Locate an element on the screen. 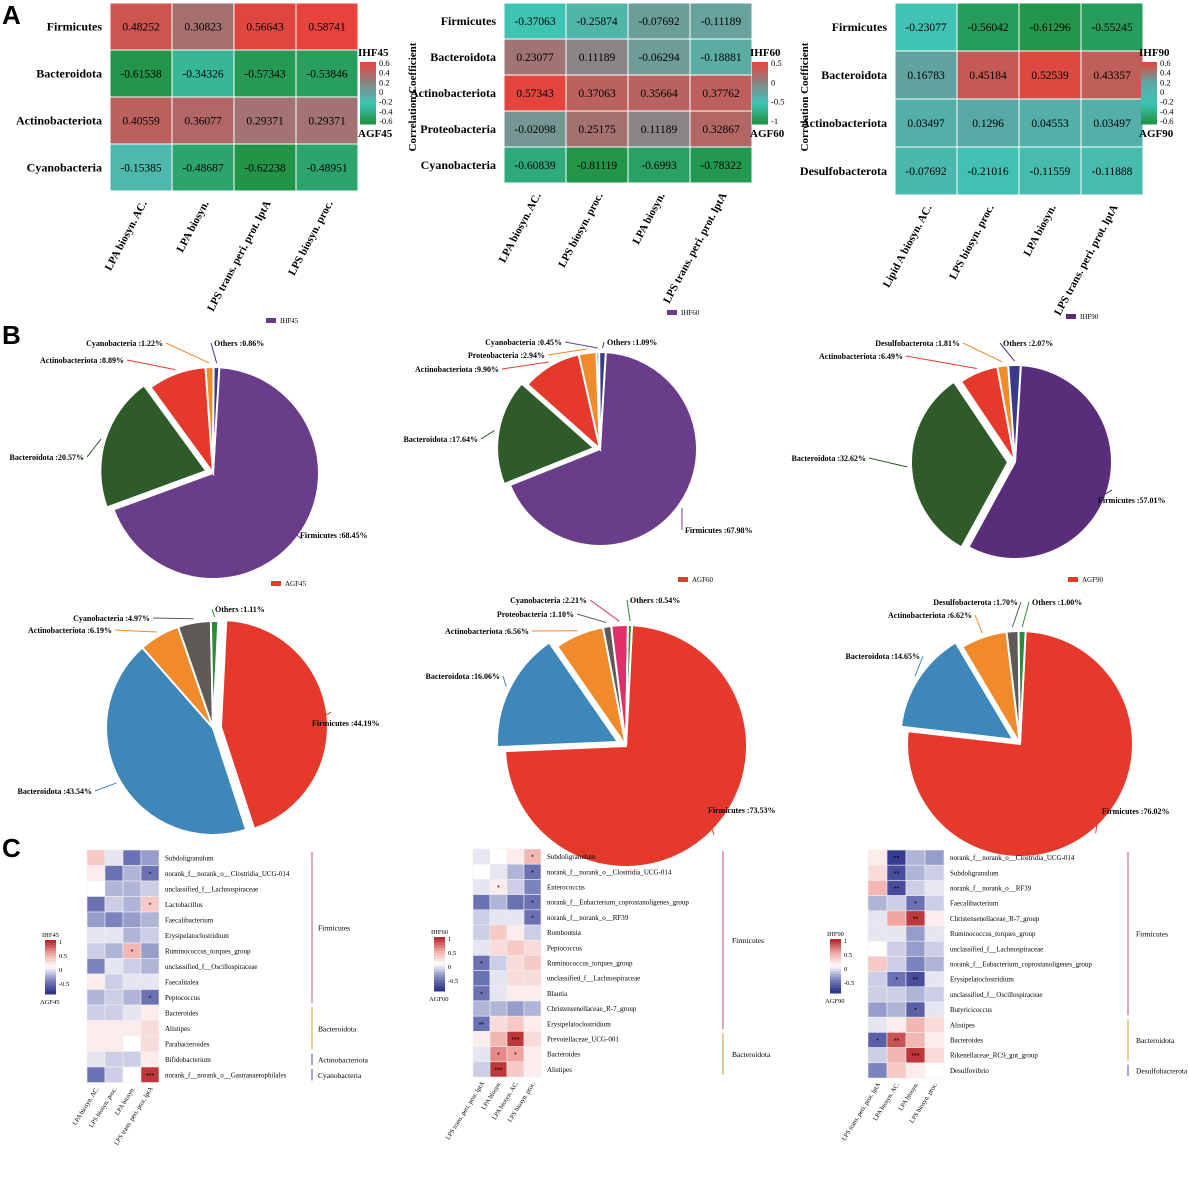  col-label: LPS biosyn. proc. is located at coordinates (581, 230).